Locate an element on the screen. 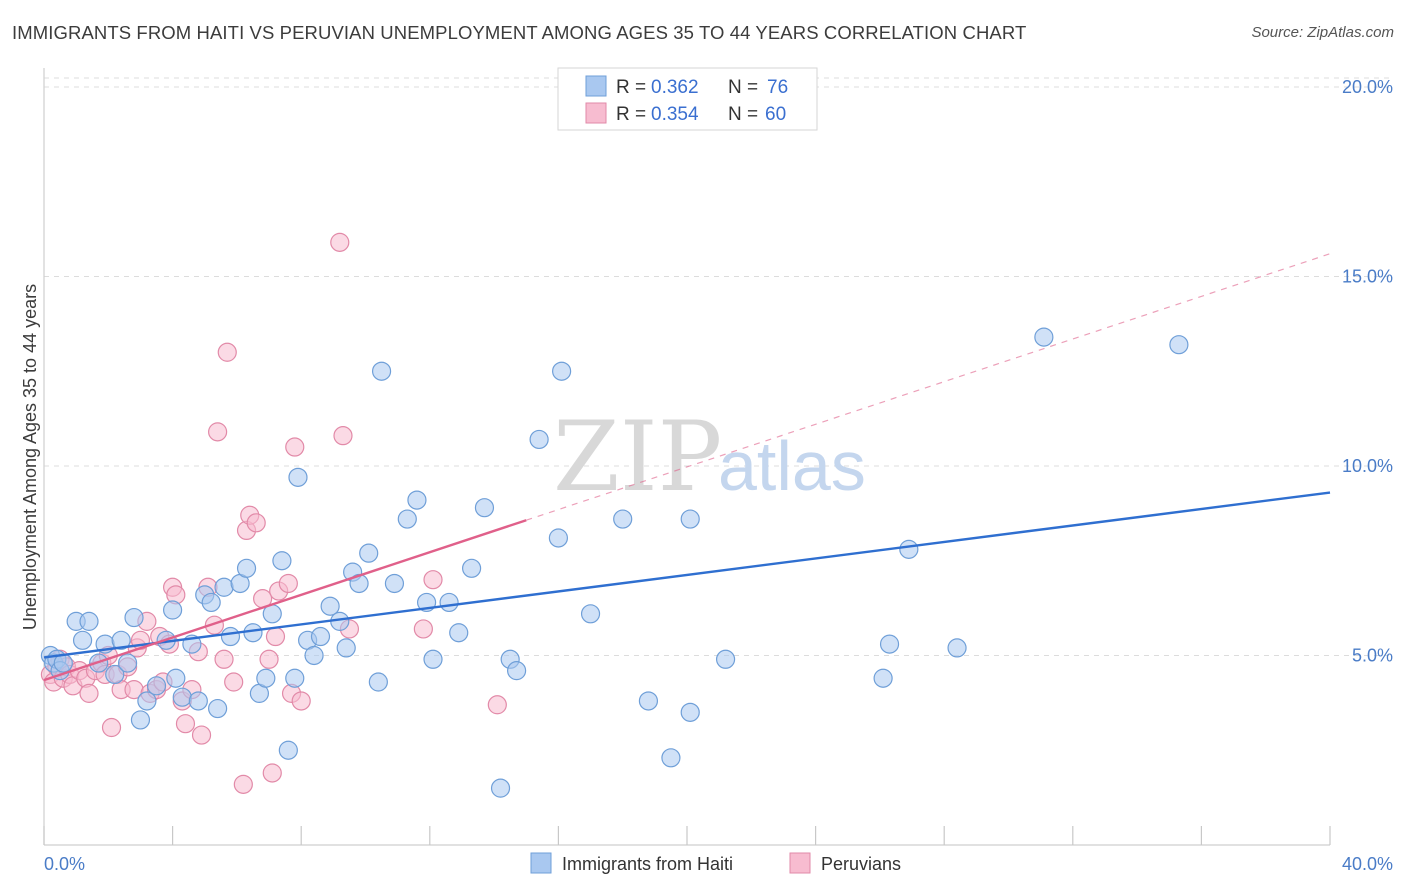 The height and width of the screenshot is (892, 1406). legend-n-value-peruvians: 60 is located at coordinates (775, 114).